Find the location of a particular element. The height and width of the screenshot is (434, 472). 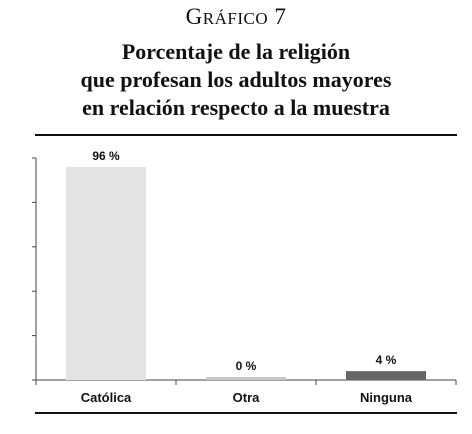

category-label-0: Católica is located at coordinates (106, 397).